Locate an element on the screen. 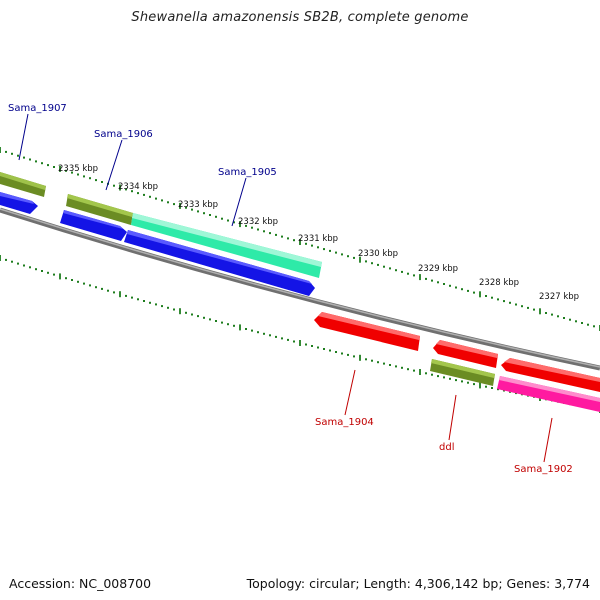 Image resolution: width=600 pixels, height=600 pixels. gene-sama-1905-blue is located at coordinates (219, 263).